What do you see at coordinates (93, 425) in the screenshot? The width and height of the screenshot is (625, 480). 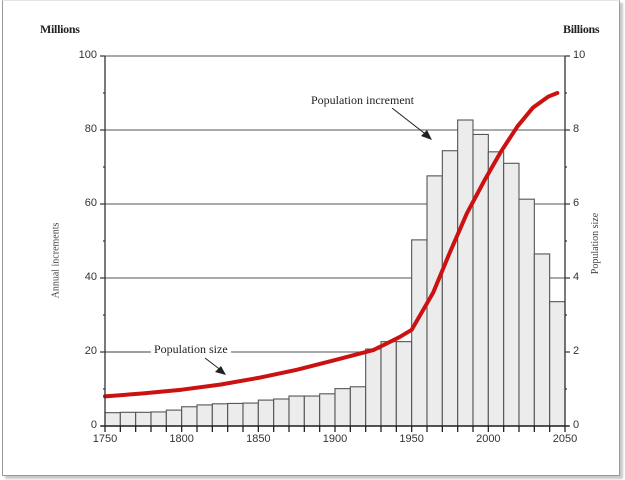 I see `y-tick-label-left: 0` at bounding box center [93, 425].